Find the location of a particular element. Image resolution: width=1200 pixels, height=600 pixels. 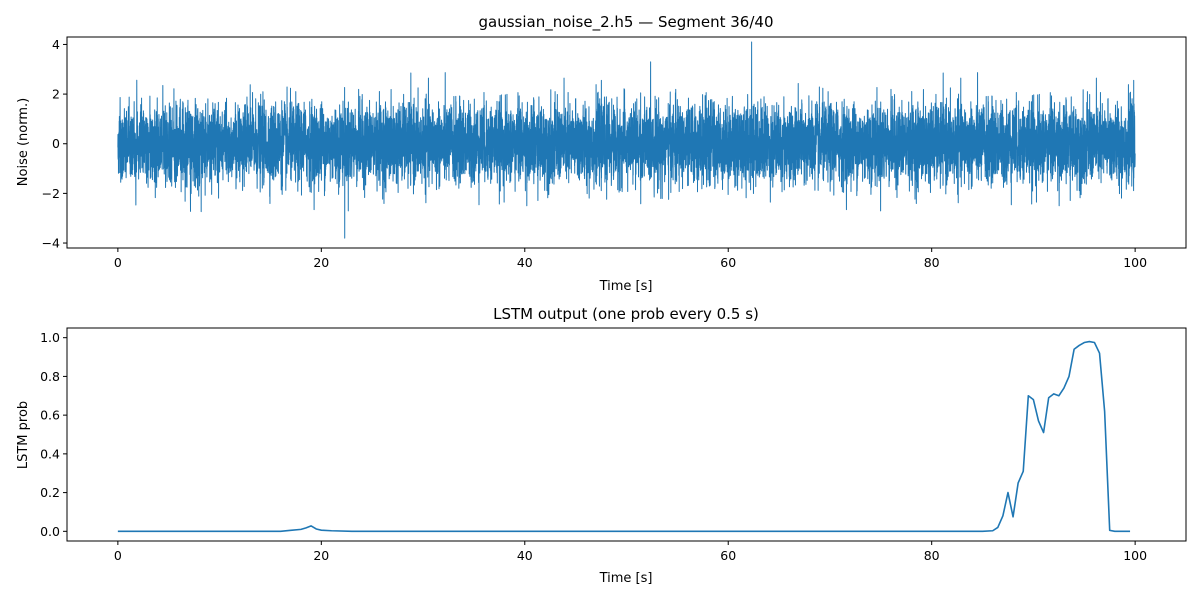

lstm-x-tick-label: 60 is located at coordinates (728, 555).